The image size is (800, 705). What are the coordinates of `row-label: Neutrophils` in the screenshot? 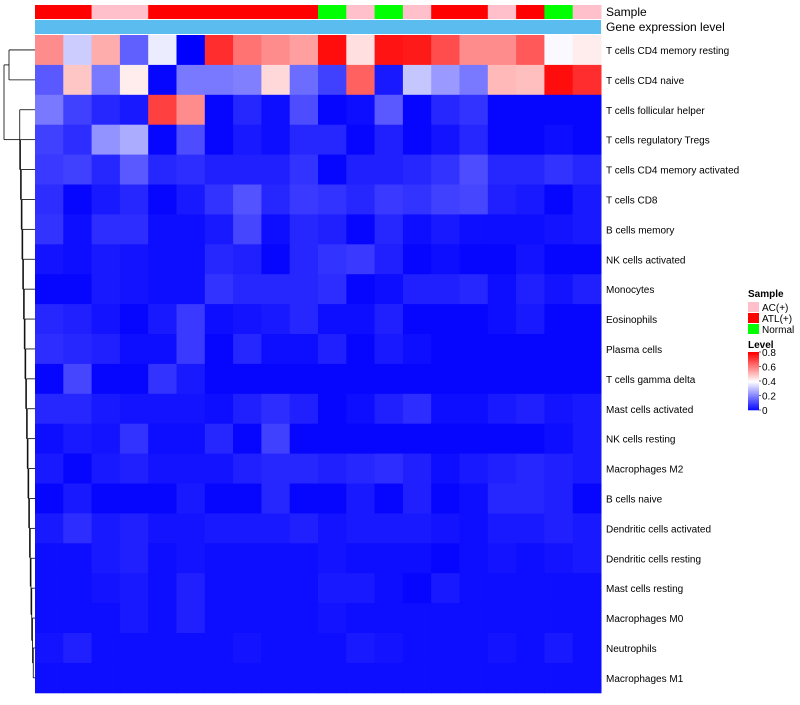 It's located at (631, 649).